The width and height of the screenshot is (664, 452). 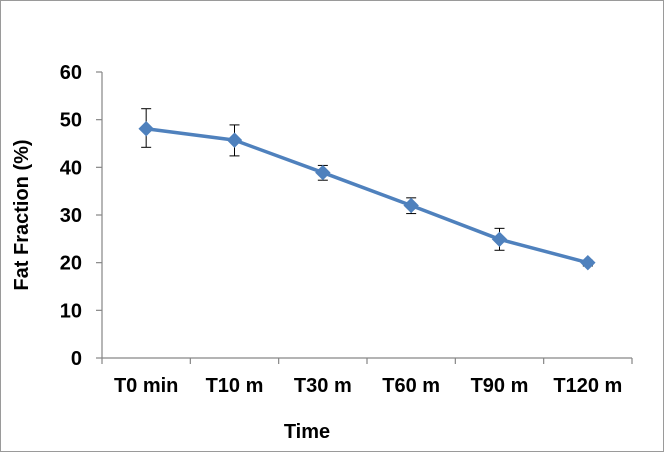 What do you see at coordinates (411, 386) in the screenshot?
I see `x-tick-label: T60 m` at bounding box center [411, 386].